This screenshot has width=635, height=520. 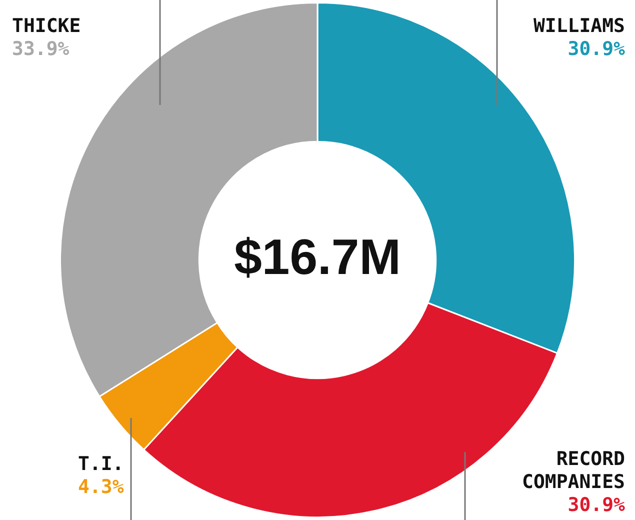 What do you see at coordinates (101, 487) in the screenshot?
I see `data-label: 4.3%` at bounding box center [101, 487].